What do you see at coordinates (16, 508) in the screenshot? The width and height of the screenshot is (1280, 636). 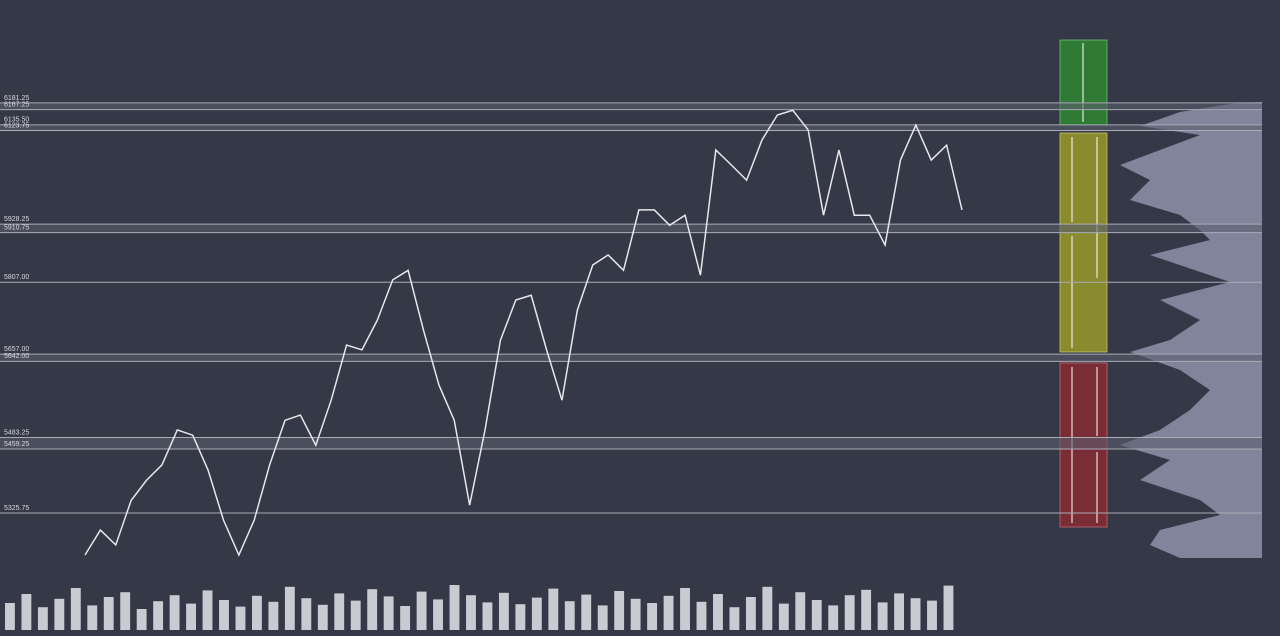 I see `level-label: 5325.75` at bounding box center [16, 508].